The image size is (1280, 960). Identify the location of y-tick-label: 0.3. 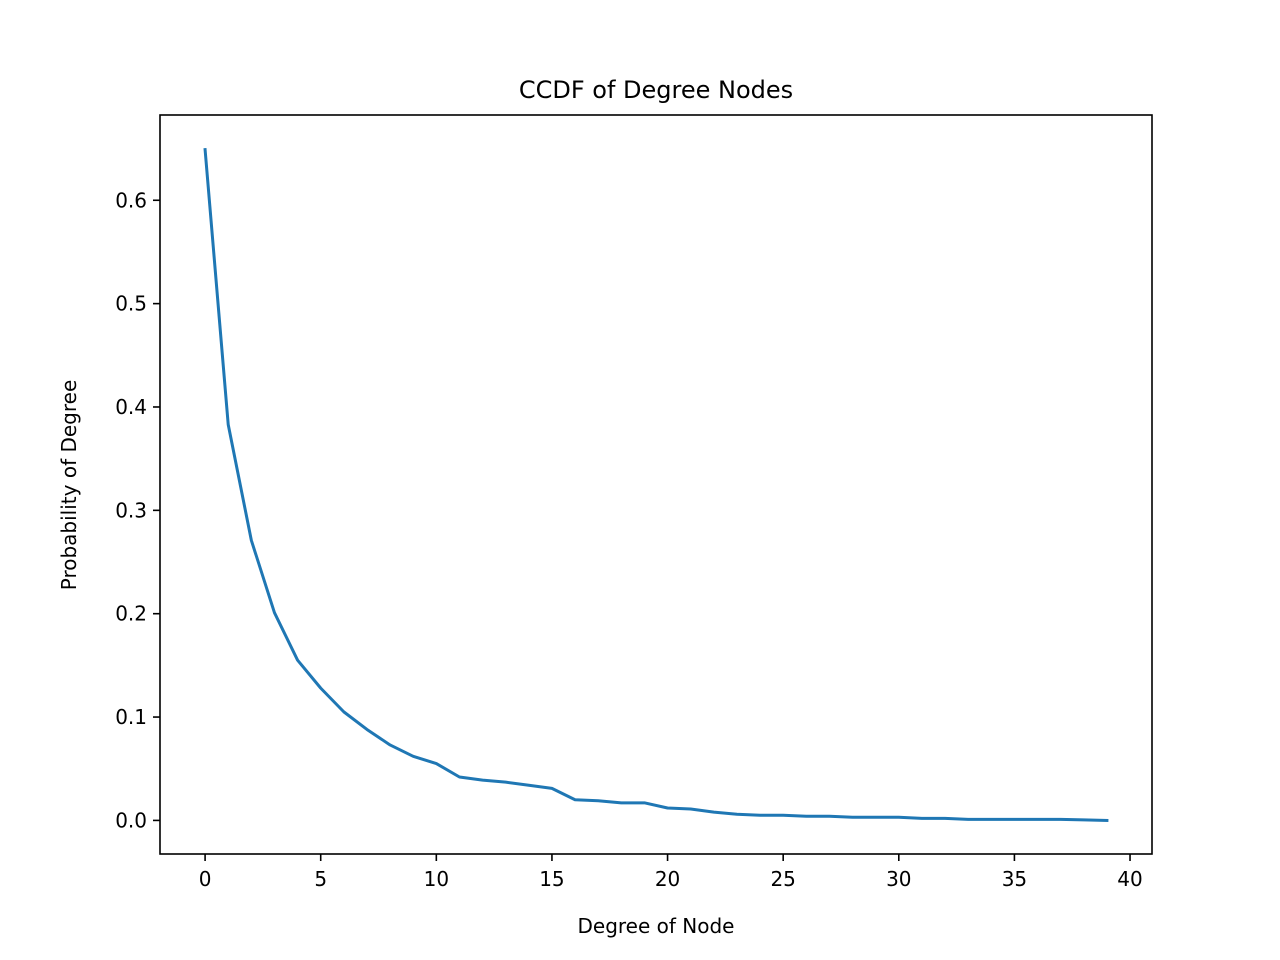
(131, 510).